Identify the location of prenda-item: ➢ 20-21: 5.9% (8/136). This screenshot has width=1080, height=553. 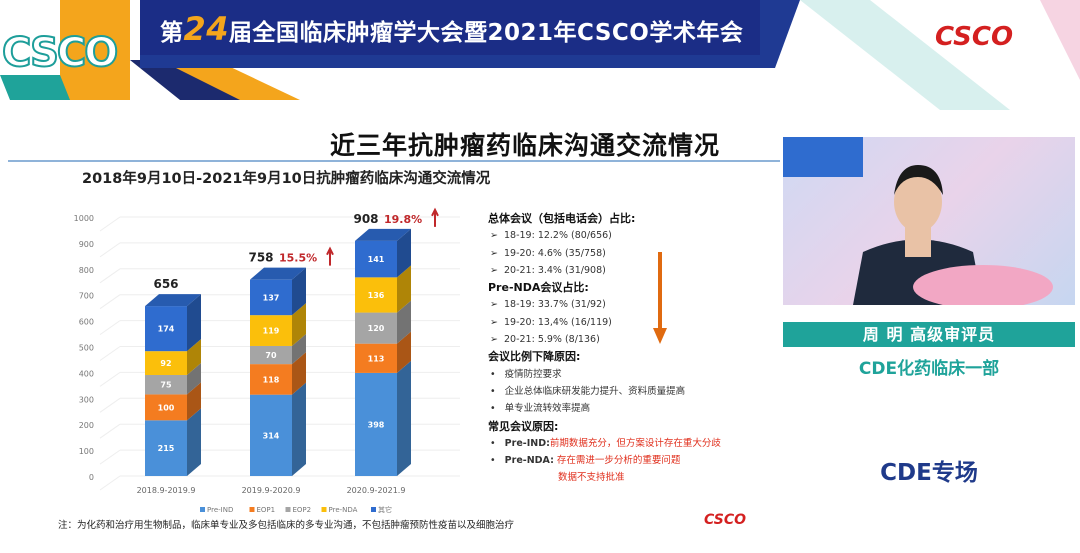
(545, 340).